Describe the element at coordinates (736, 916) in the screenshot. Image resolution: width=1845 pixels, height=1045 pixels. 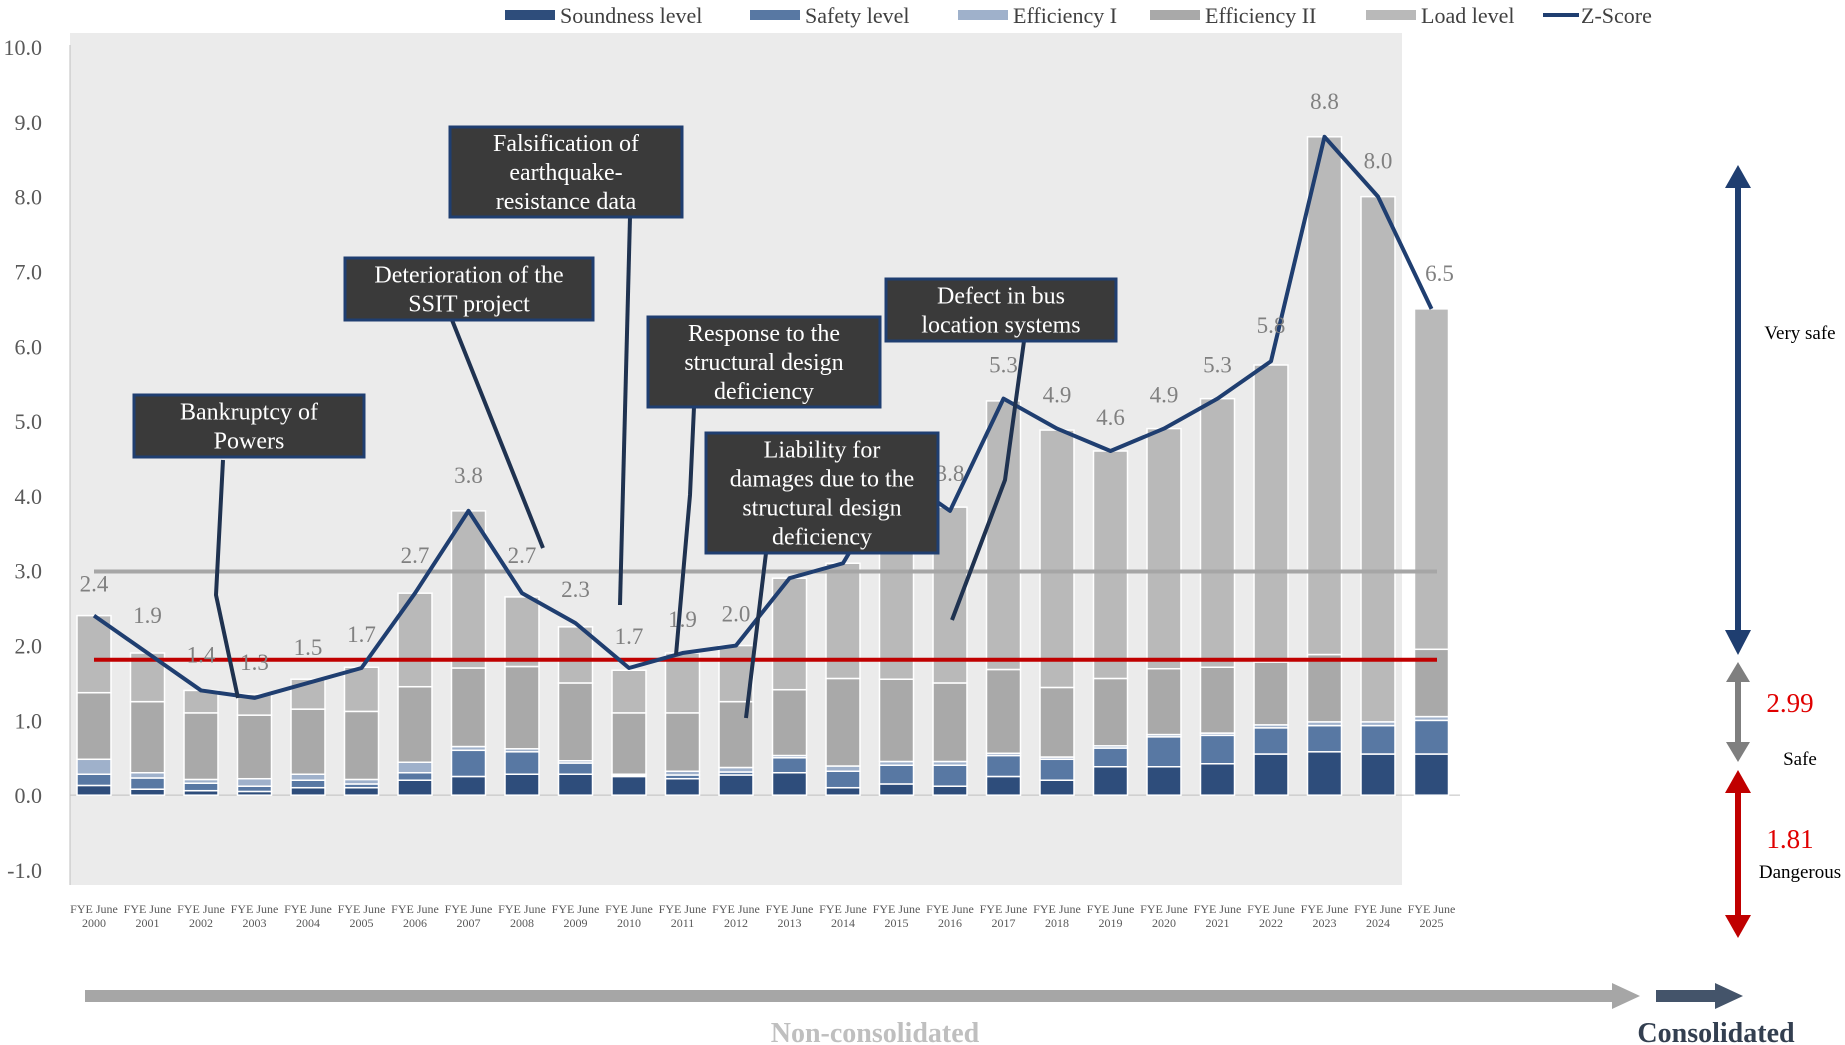
I see `x-tick-label: FYE June 2012` at that location.